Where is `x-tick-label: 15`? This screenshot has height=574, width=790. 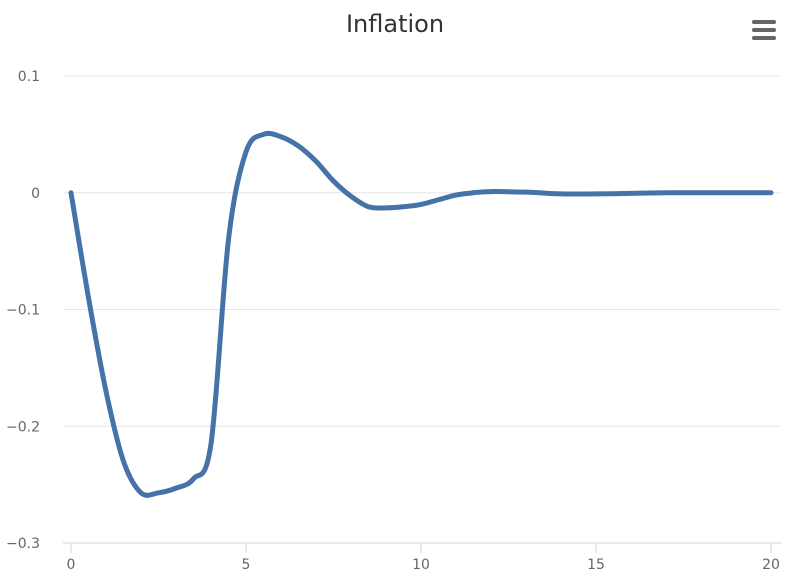
x-tick-label: 15 is located at coordinates (596, 565).